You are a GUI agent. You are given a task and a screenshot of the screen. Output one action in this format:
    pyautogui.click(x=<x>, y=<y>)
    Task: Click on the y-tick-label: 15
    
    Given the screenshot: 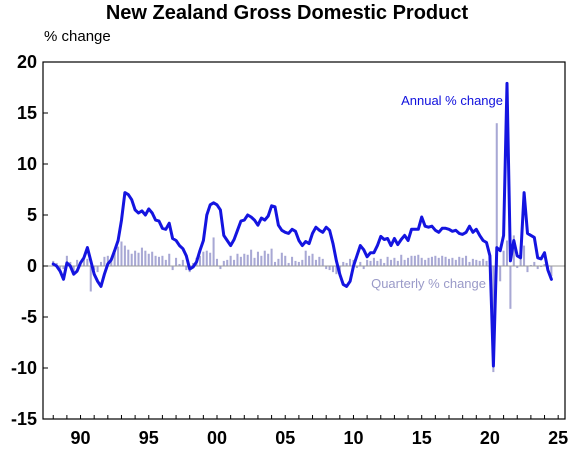 What is the action you would take?
    pyautogui.click(x=27, y=113)
    